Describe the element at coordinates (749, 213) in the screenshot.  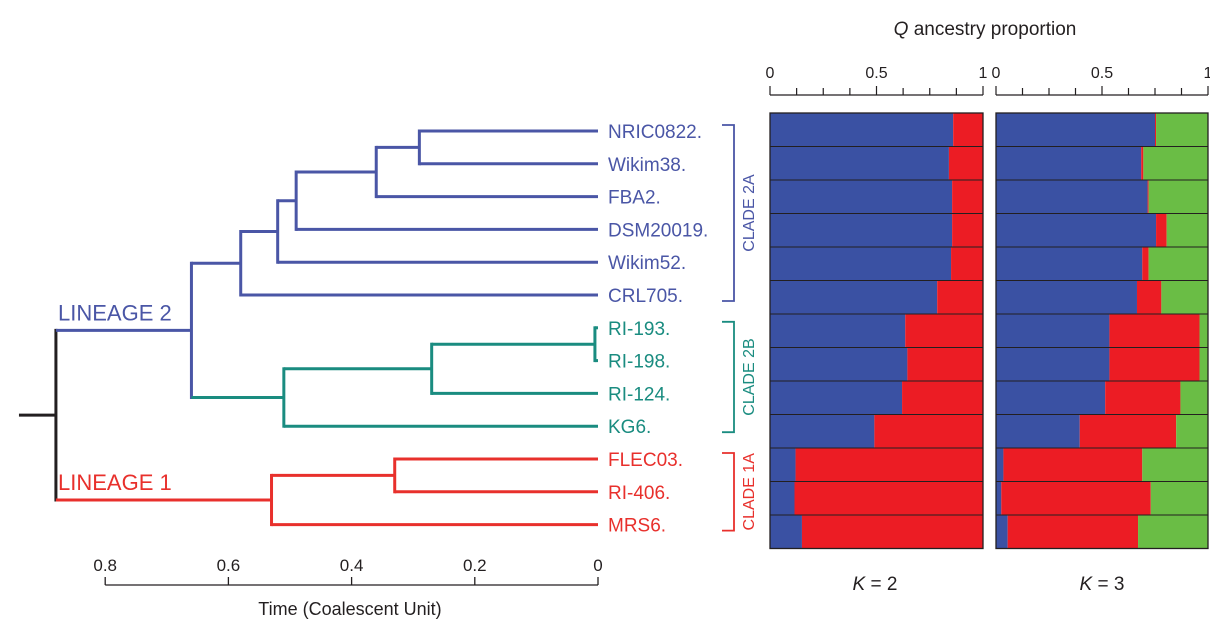
I see `clade-label: CLADE 2A` at that location.